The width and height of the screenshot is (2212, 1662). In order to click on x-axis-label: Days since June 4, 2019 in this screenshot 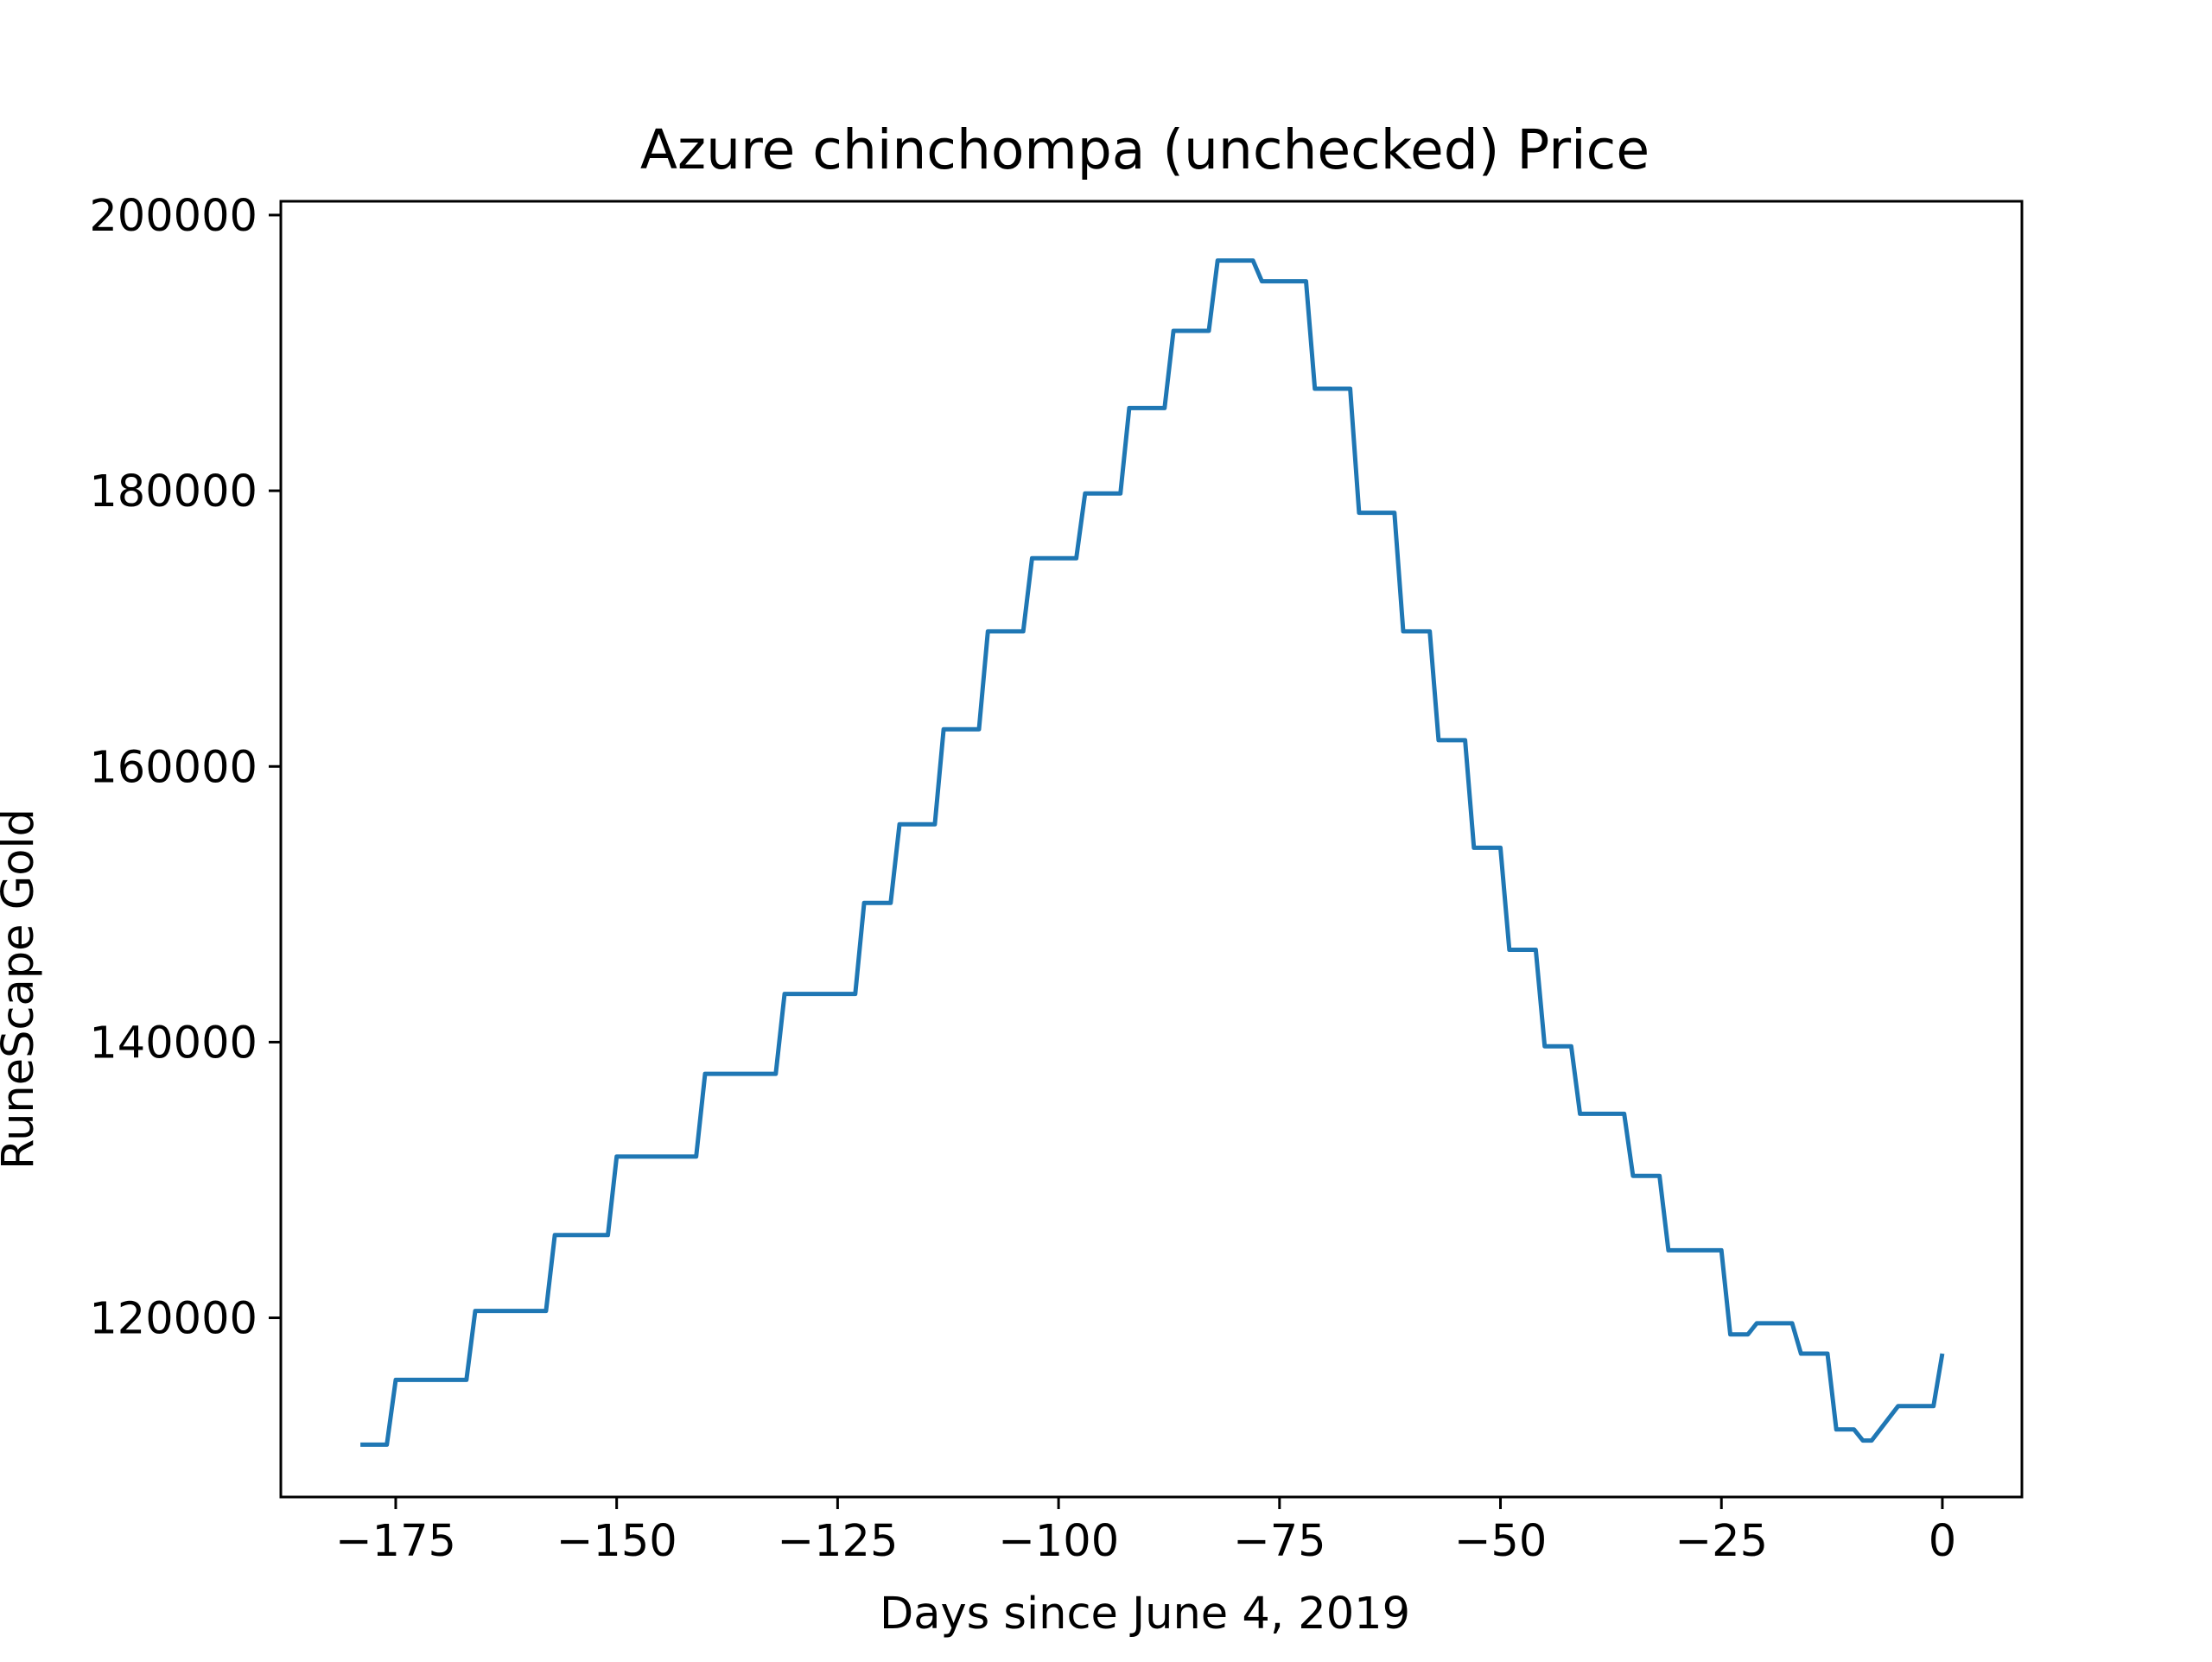, I will do `click(1145, 1614)`.